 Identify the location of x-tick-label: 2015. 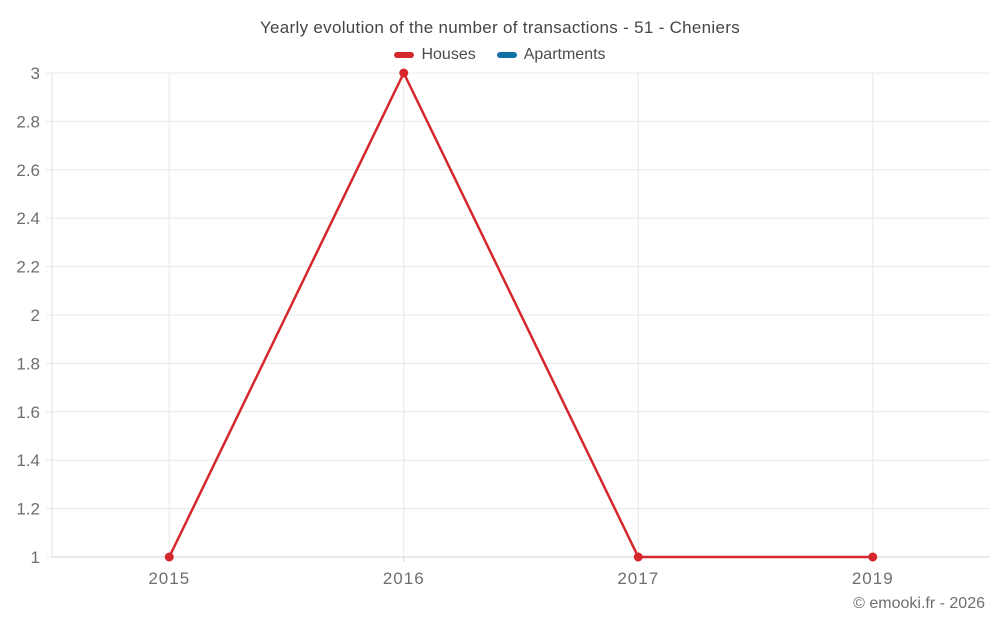
(169, 578).